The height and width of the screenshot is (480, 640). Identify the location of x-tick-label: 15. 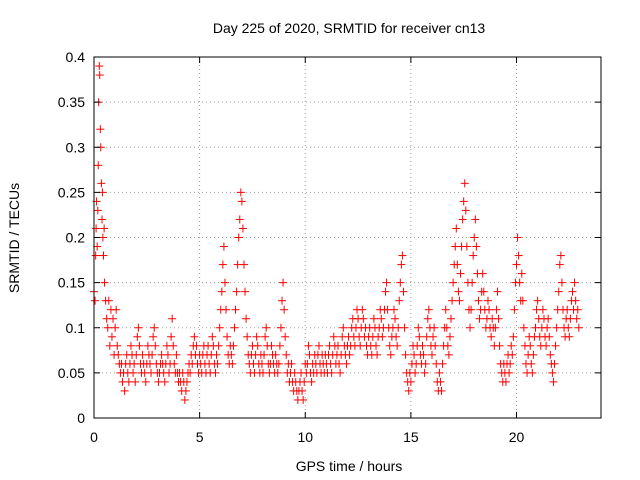
(411, 437).